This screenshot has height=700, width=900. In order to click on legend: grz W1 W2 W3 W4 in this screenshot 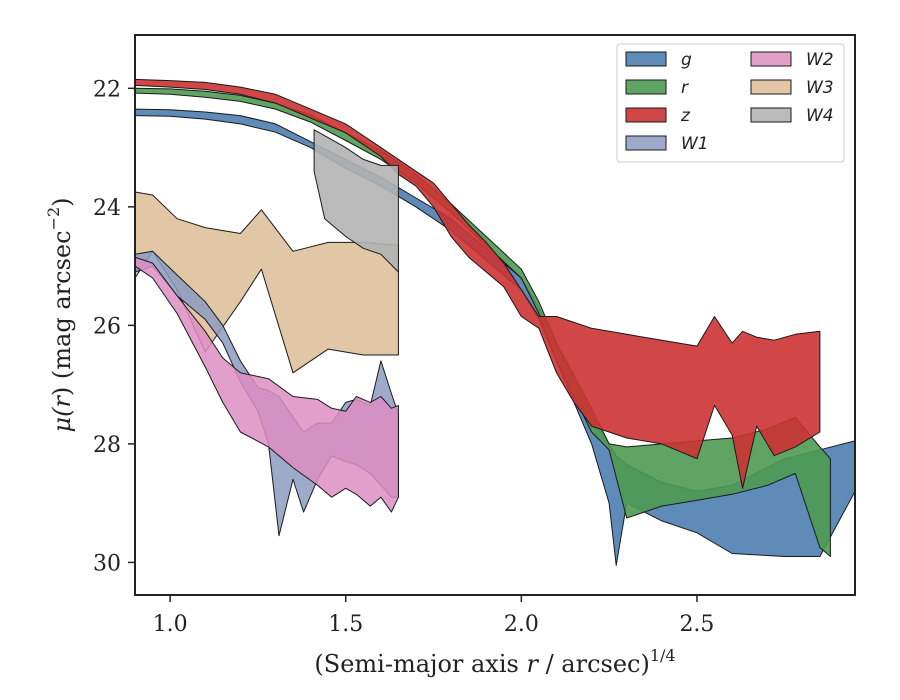, I will do `click(730, 103)`.